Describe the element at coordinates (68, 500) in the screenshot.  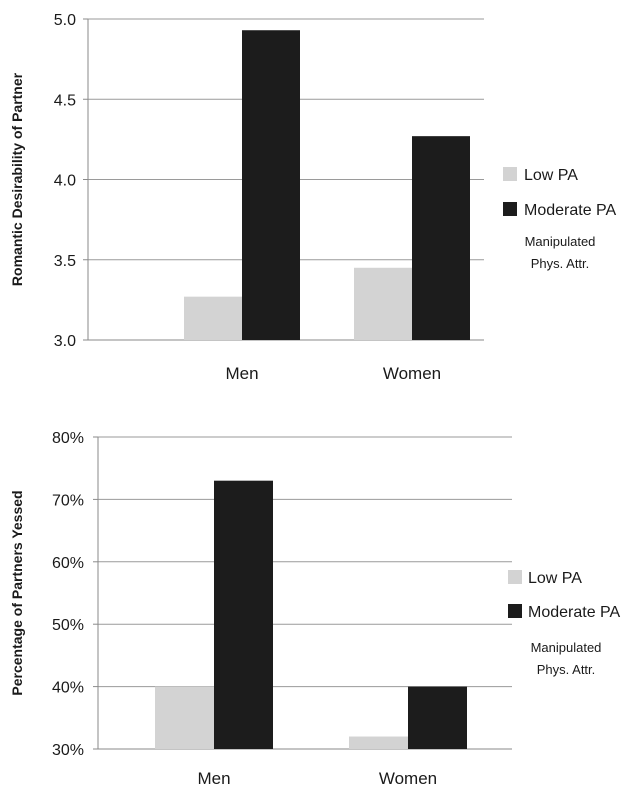
I see `y-tick-label: 70%` at that location.